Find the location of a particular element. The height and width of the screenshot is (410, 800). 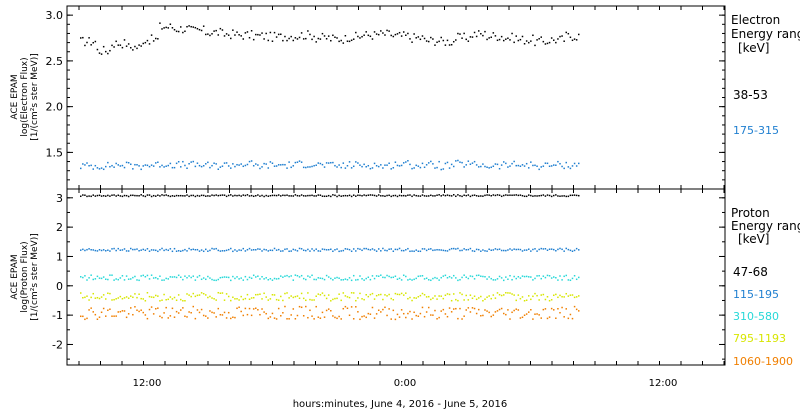

electron-legend-subtitle: Energy range is located at coordinates (765, 34).